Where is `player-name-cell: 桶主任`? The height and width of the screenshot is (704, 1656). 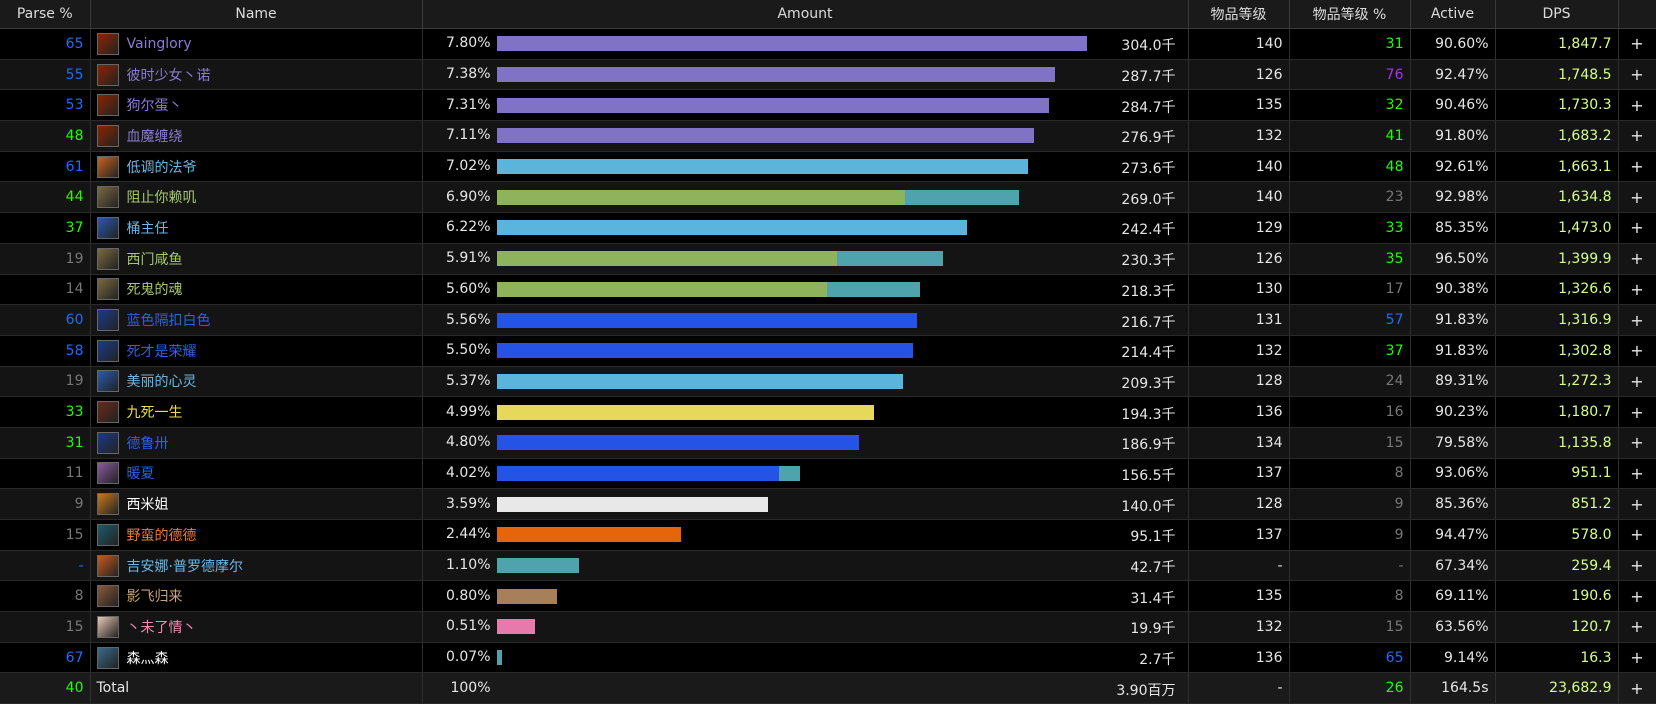
player-name-cell: 桶主任 is located at coordinates (256, 228).